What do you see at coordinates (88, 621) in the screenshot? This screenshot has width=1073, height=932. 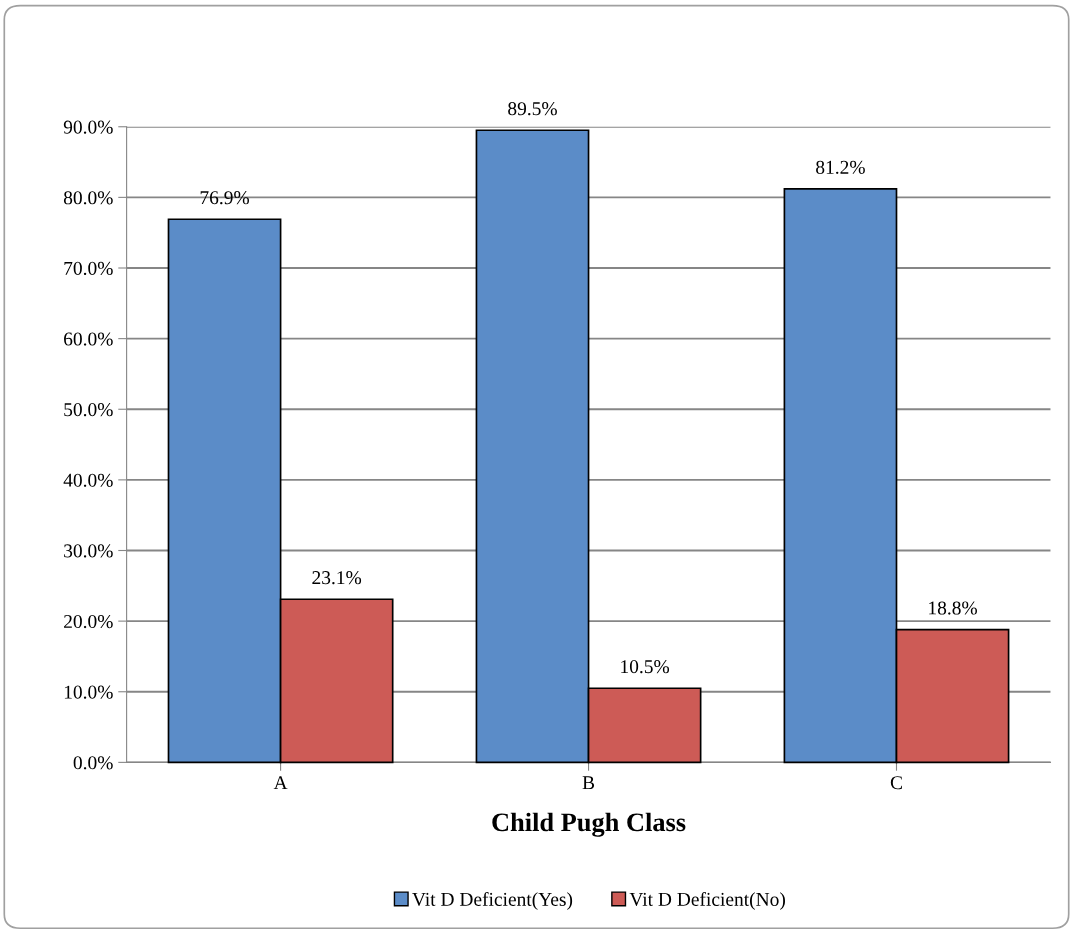 I see `y-tick-label: 20.0%` at bounding box center [88, 621].